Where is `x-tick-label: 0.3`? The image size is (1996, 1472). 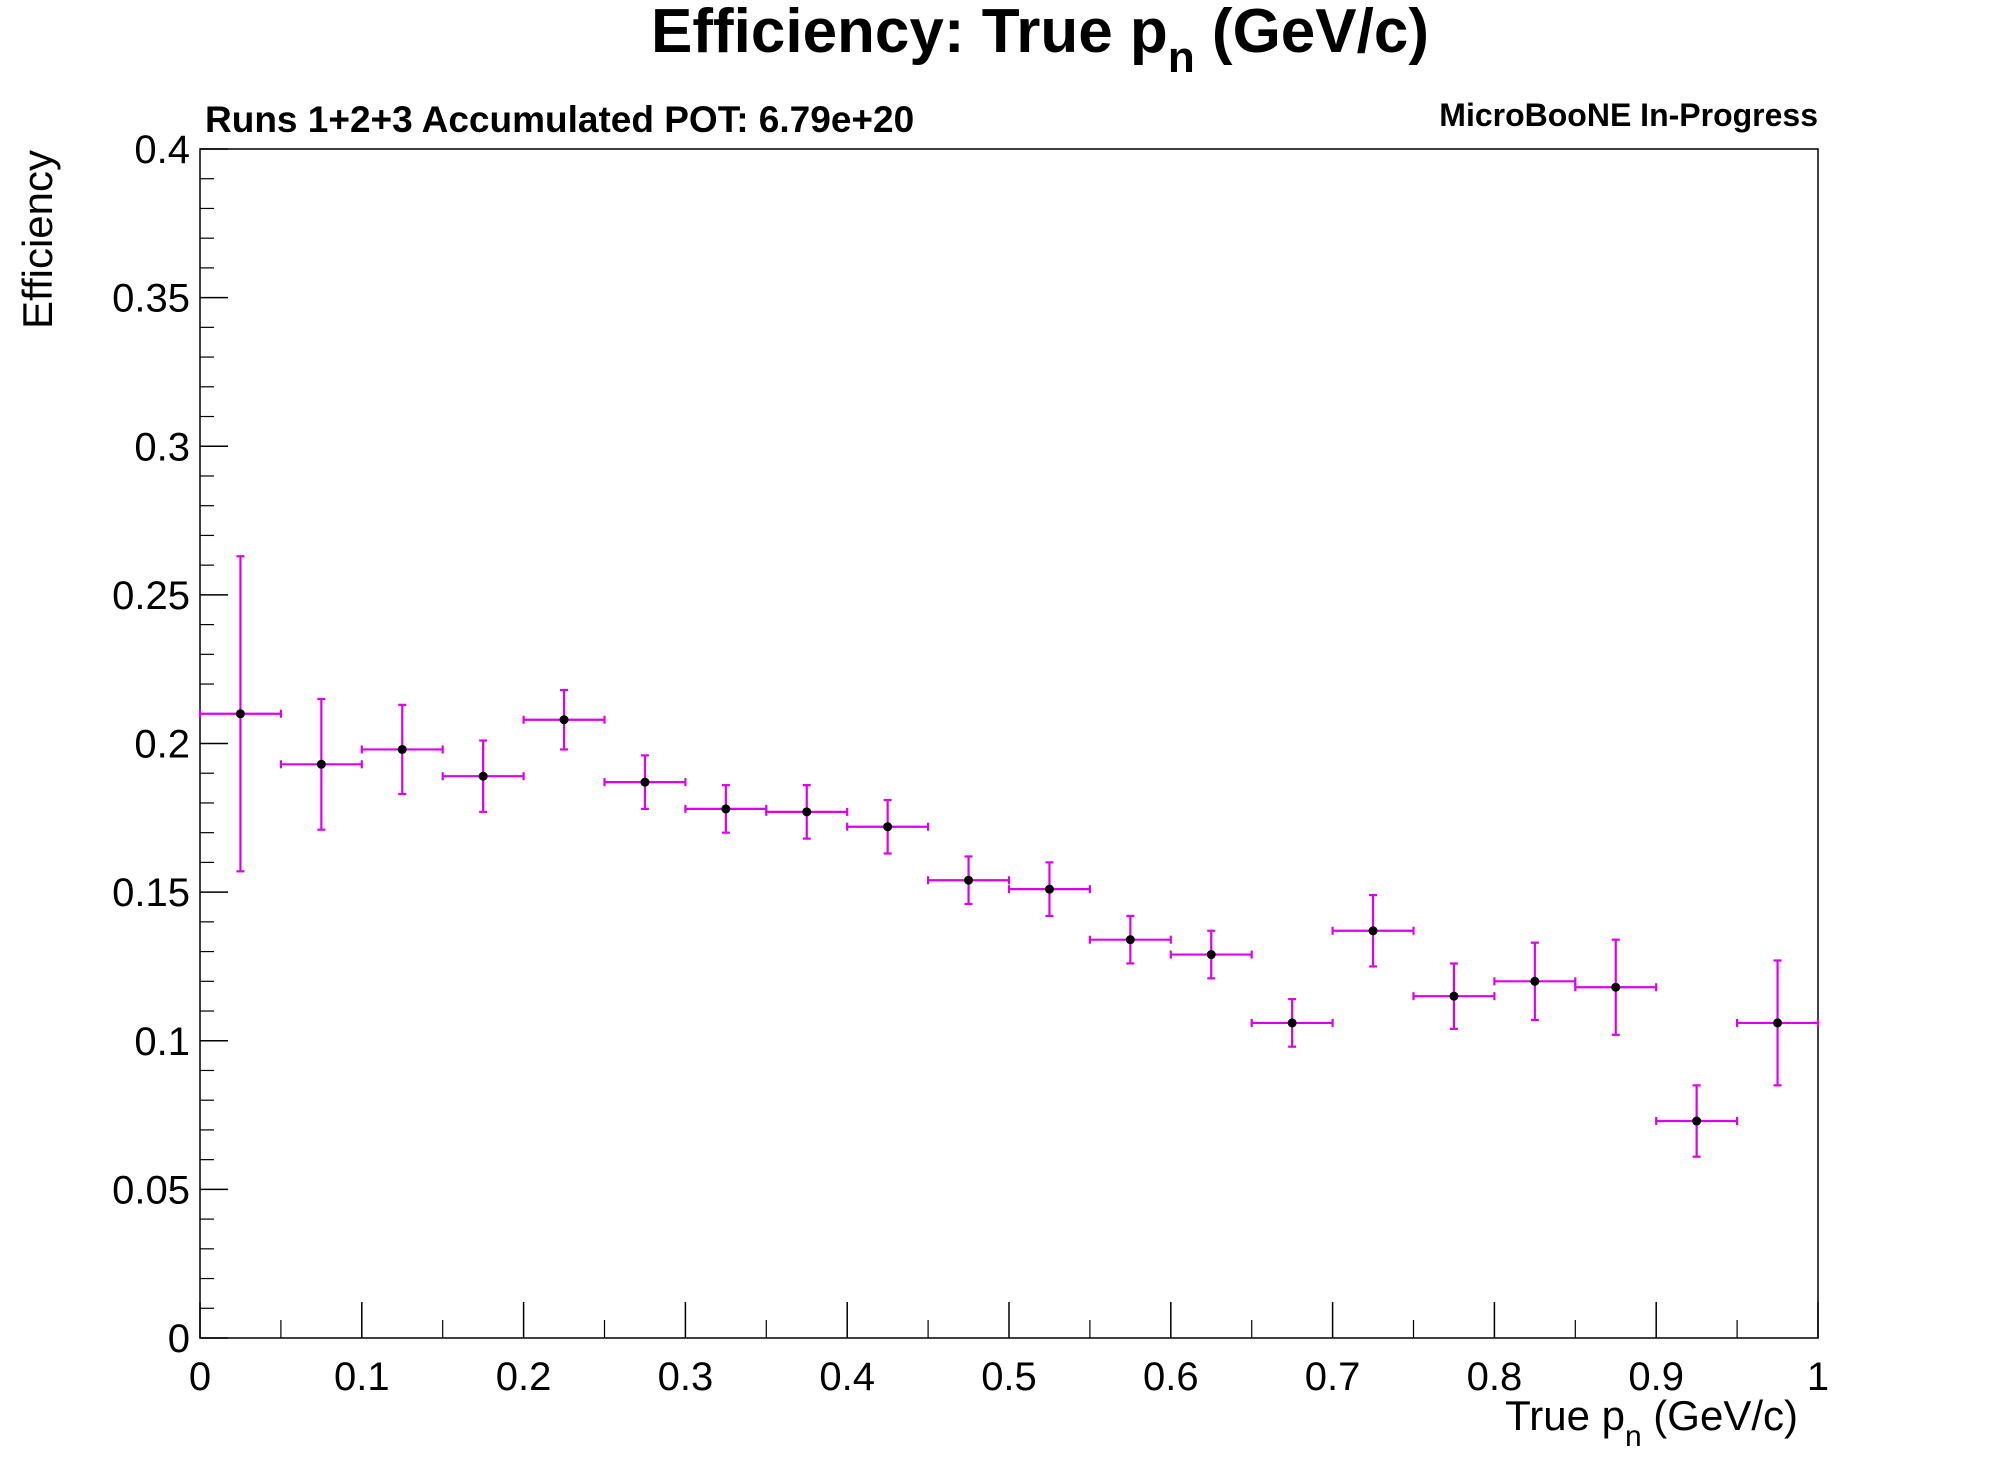
x-tick-label: 0.3 is located at coordinates (686, 1377).